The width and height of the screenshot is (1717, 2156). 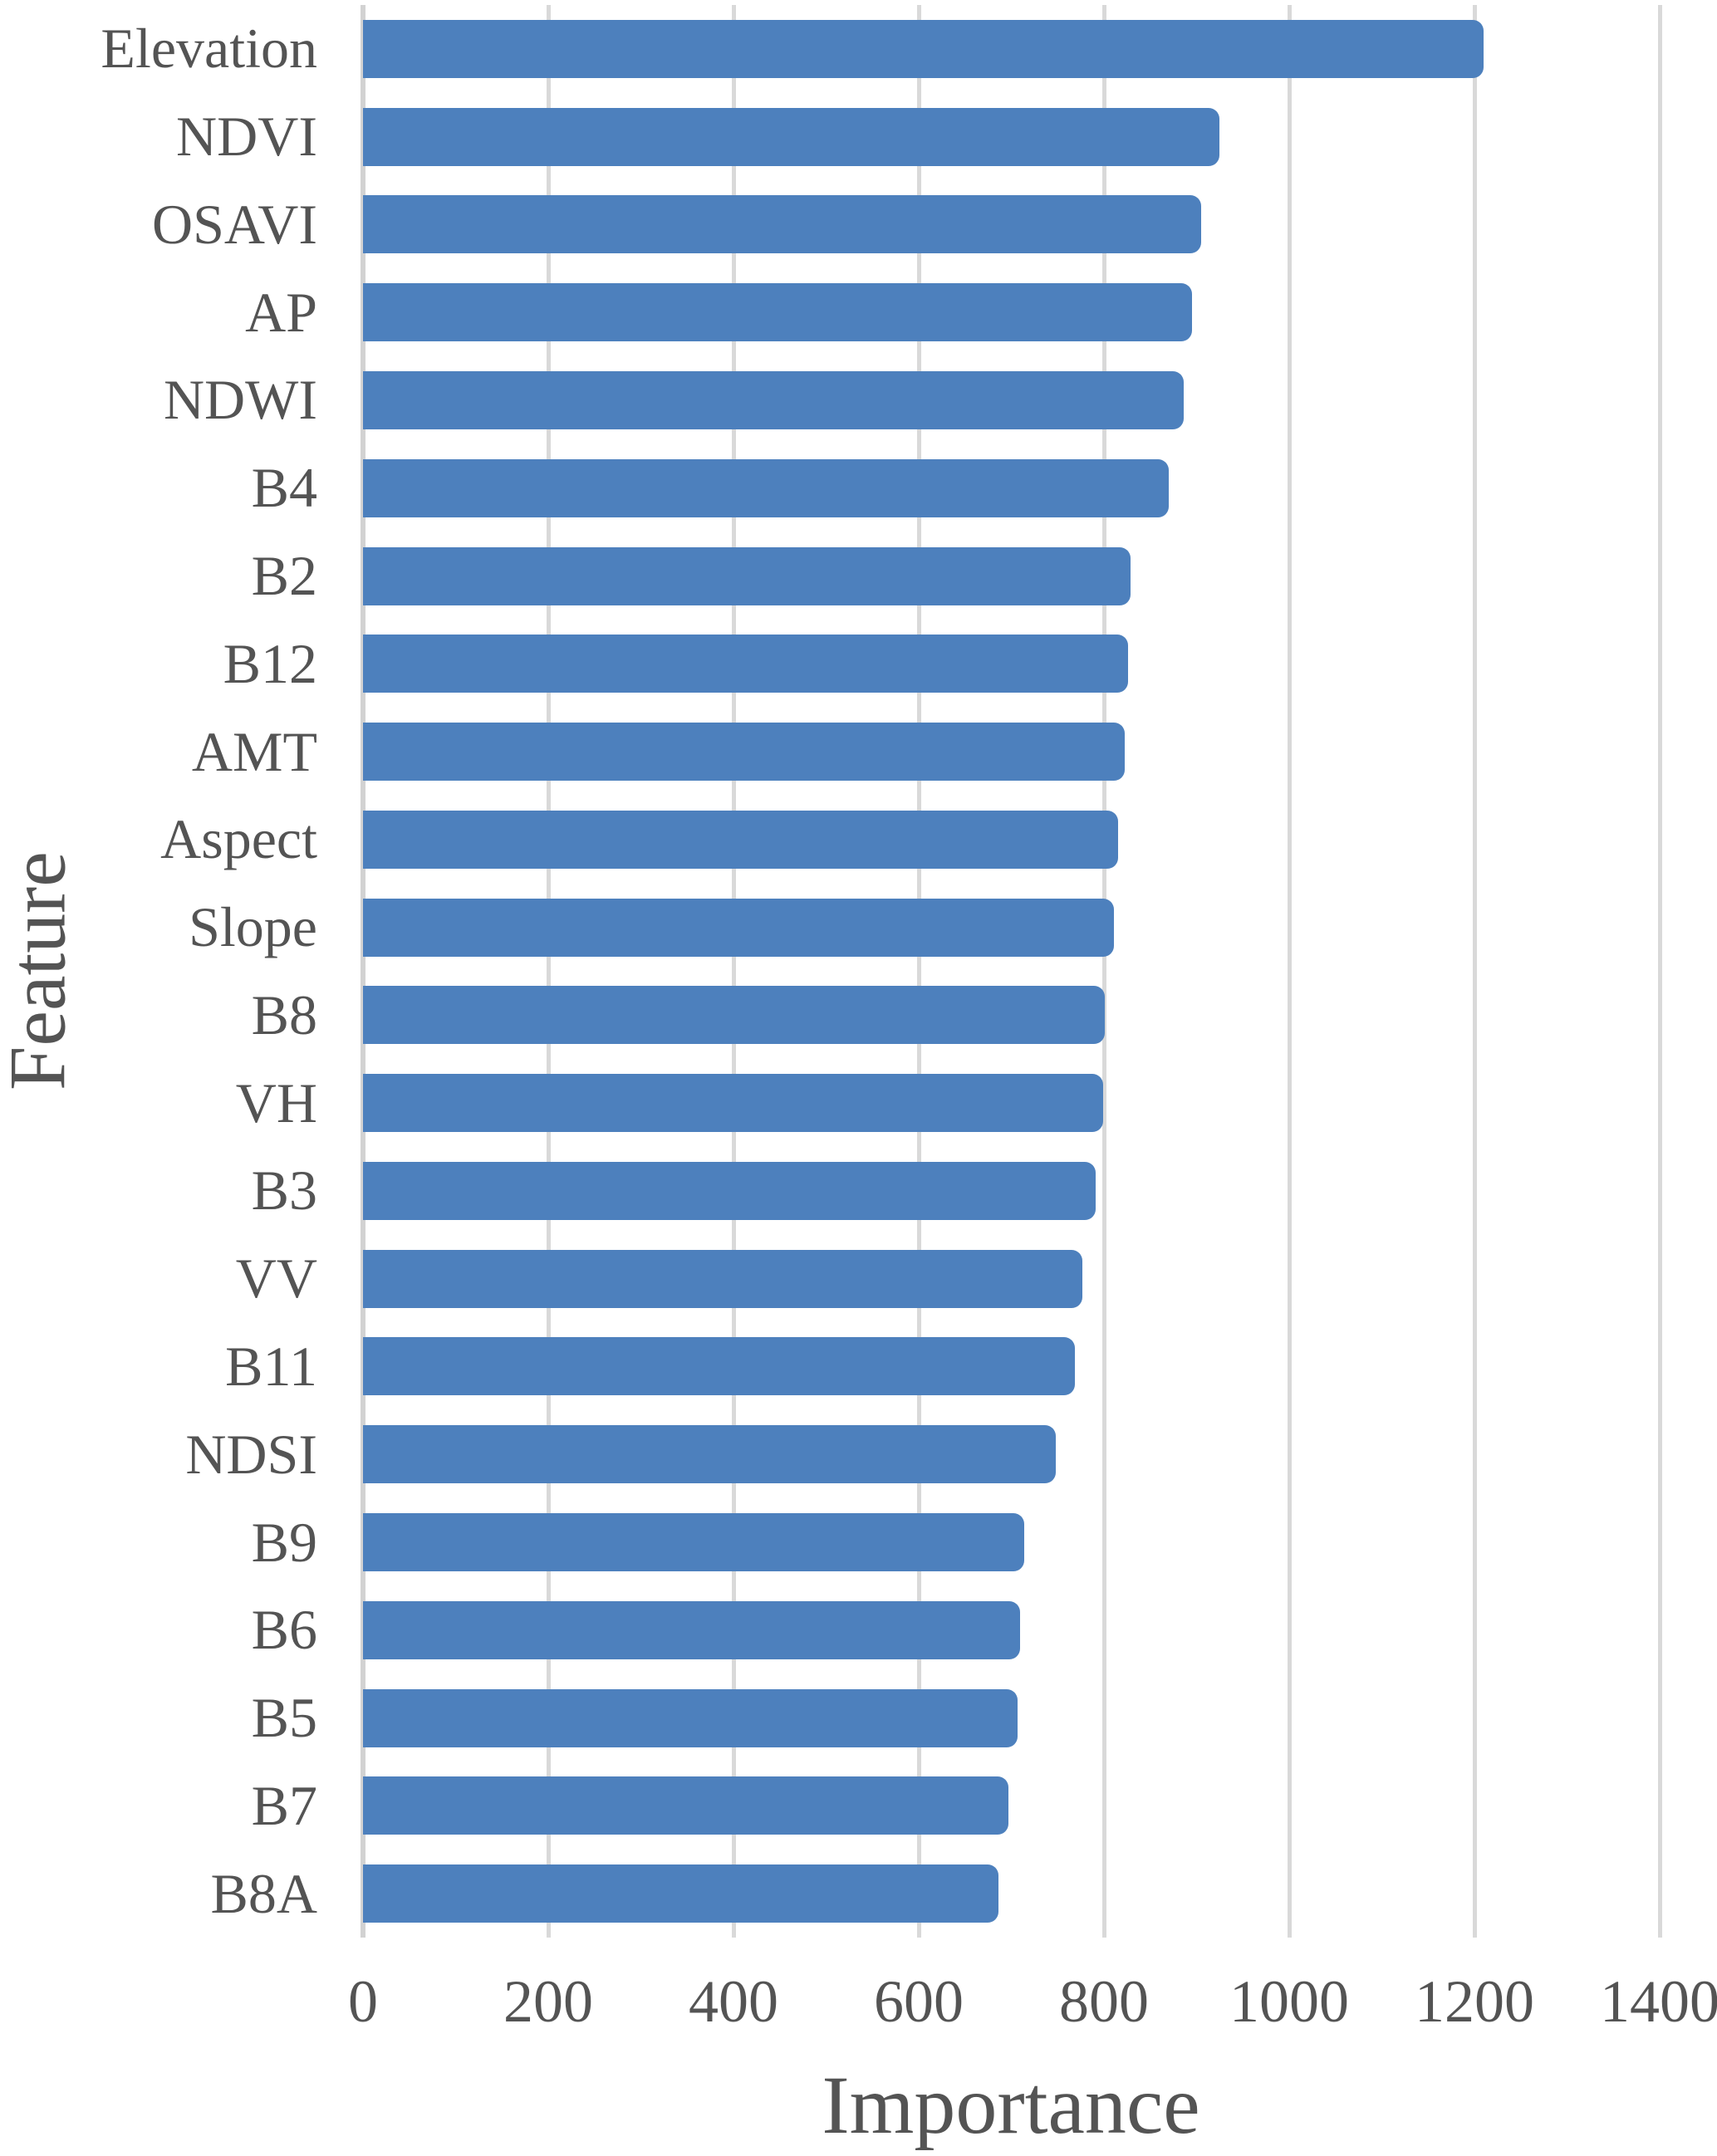 What do you see at coordinates (723, 1278) in the screenshot?
I see `bar-VV` at bounding box center [723, 1278].